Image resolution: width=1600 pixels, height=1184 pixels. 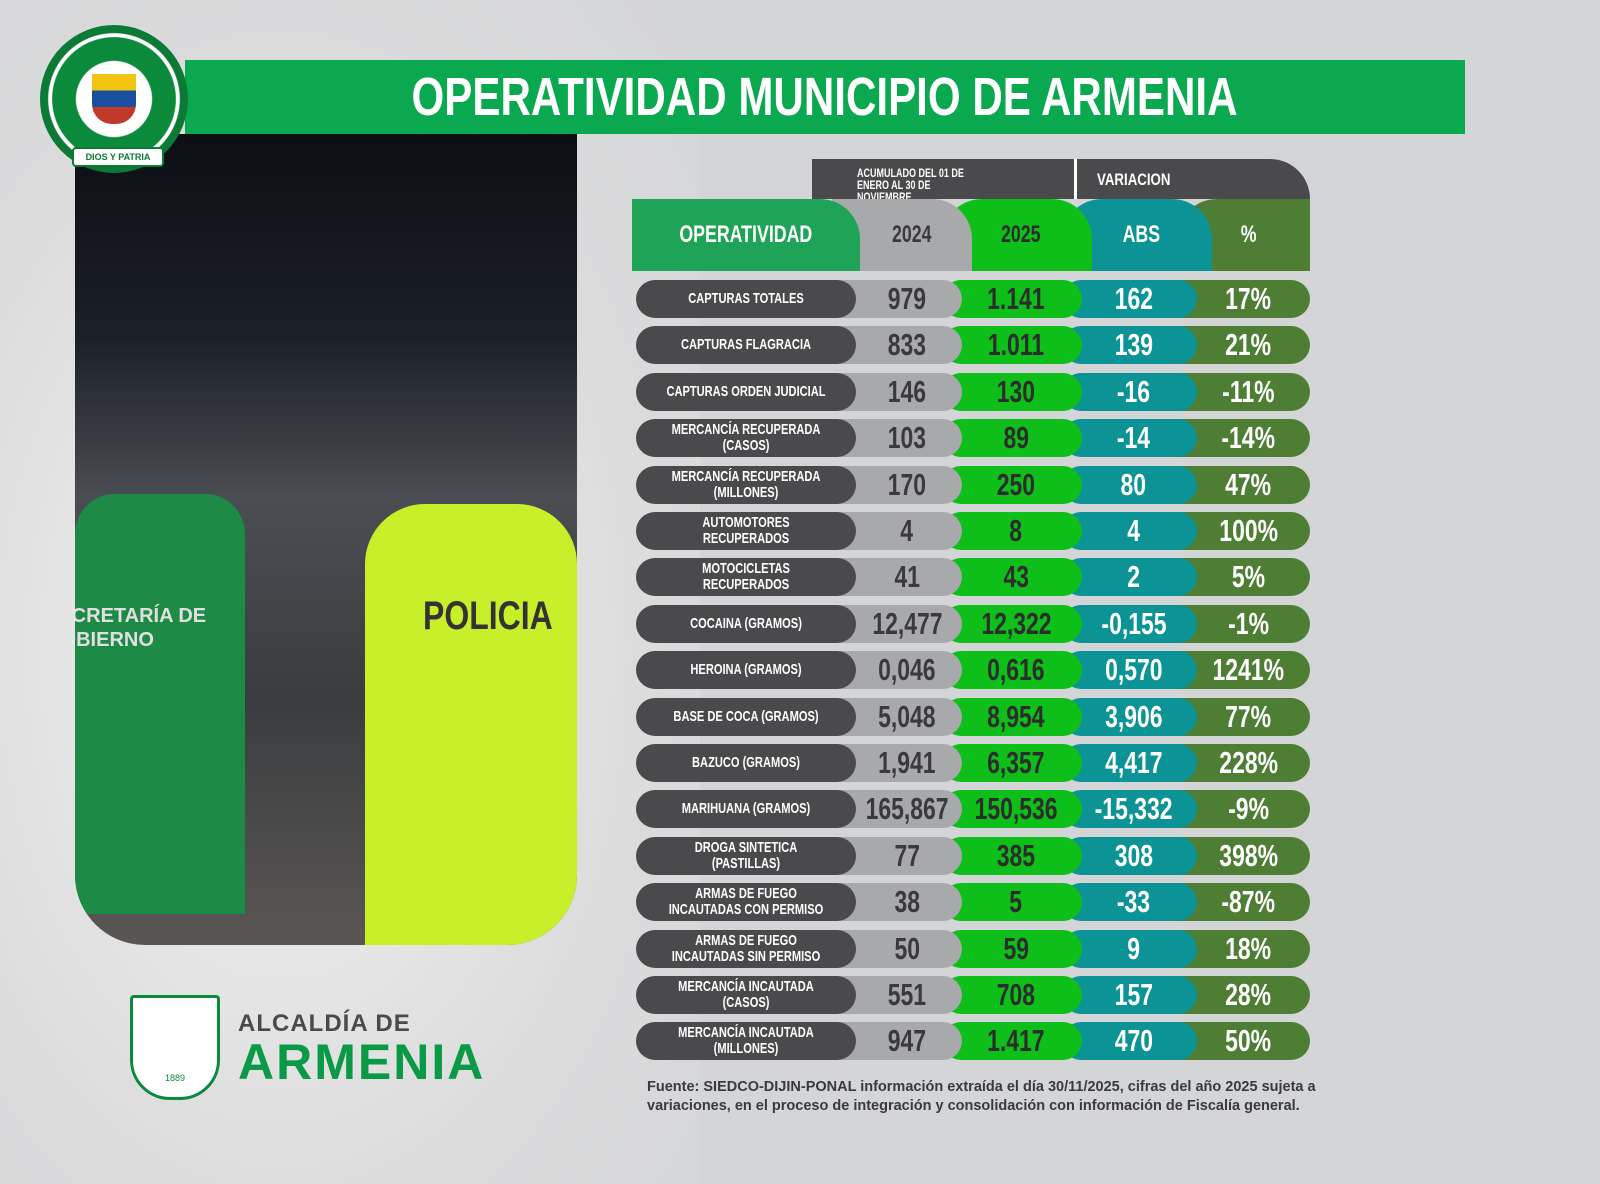 I want to click on value-abs: 4, so click(x=1129, y=531).